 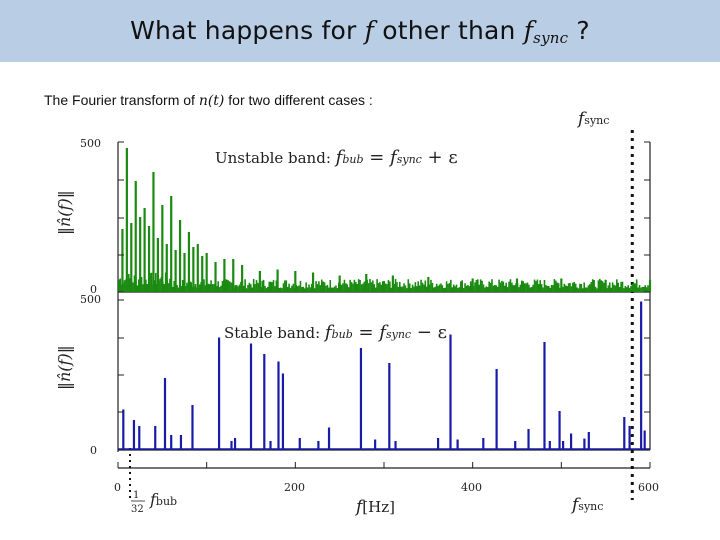 I want to click on subtitle-text-1: The Fourier transform of, so click(x=121, y=100).